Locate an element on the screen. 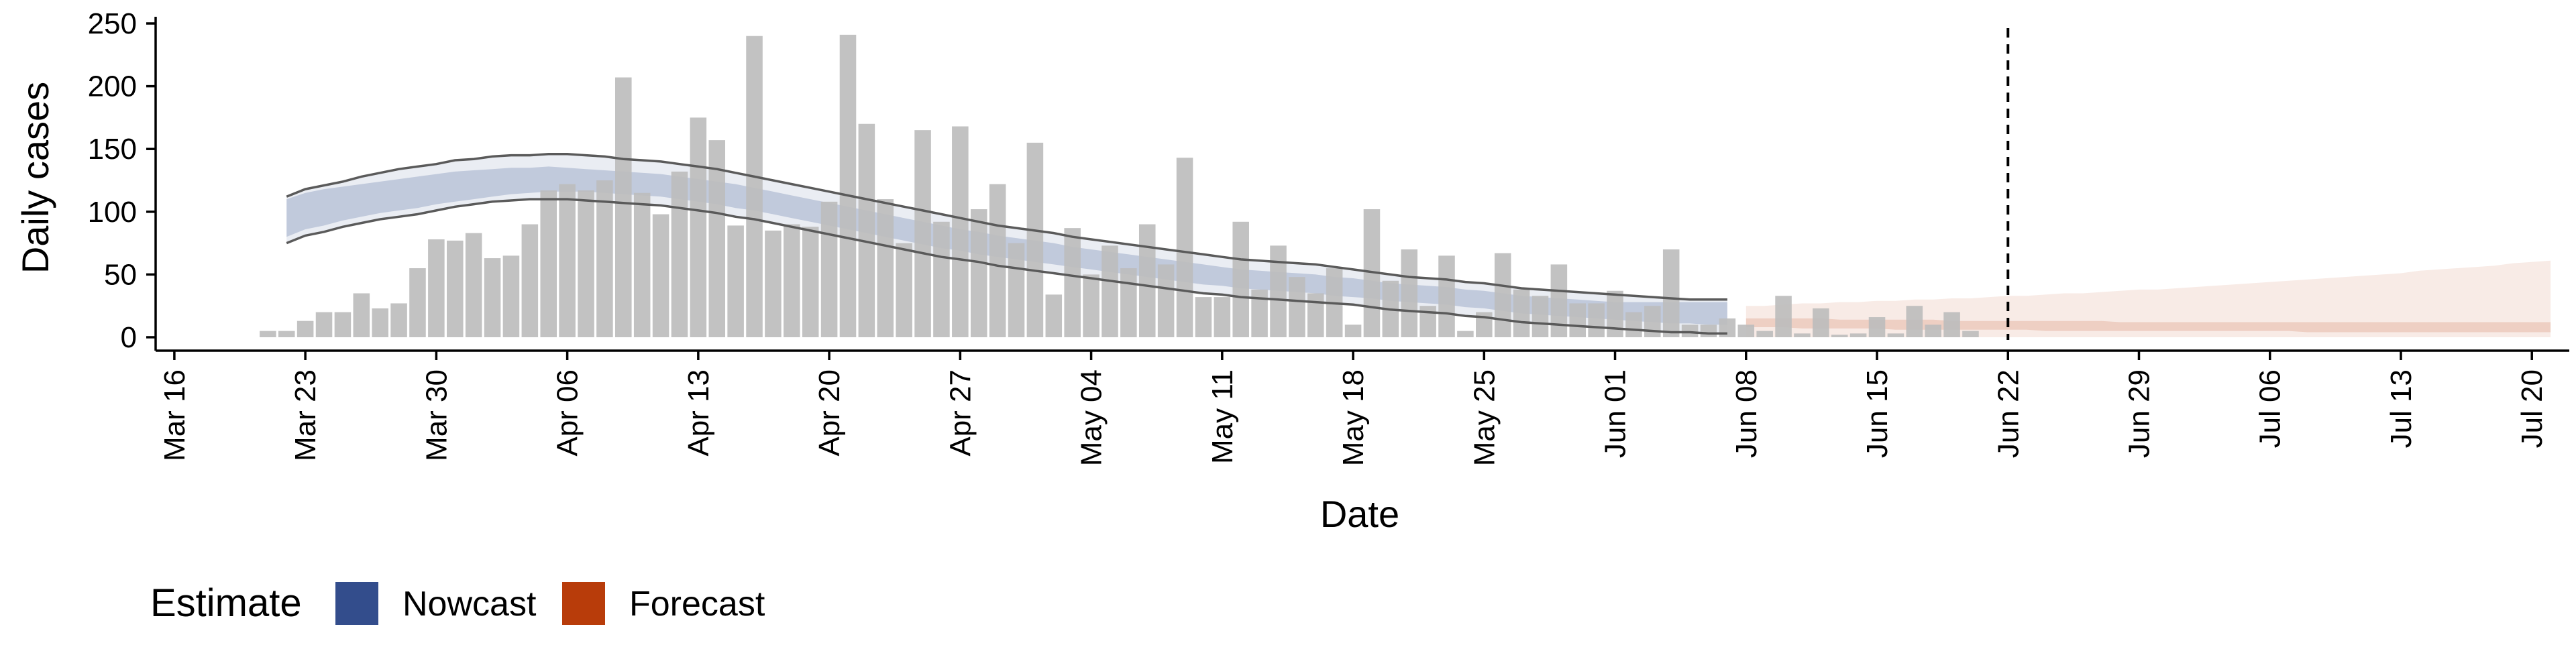 This screenshot has width=2576, height=647. nowcast-inner-band is located at coordinates (1006, 246).